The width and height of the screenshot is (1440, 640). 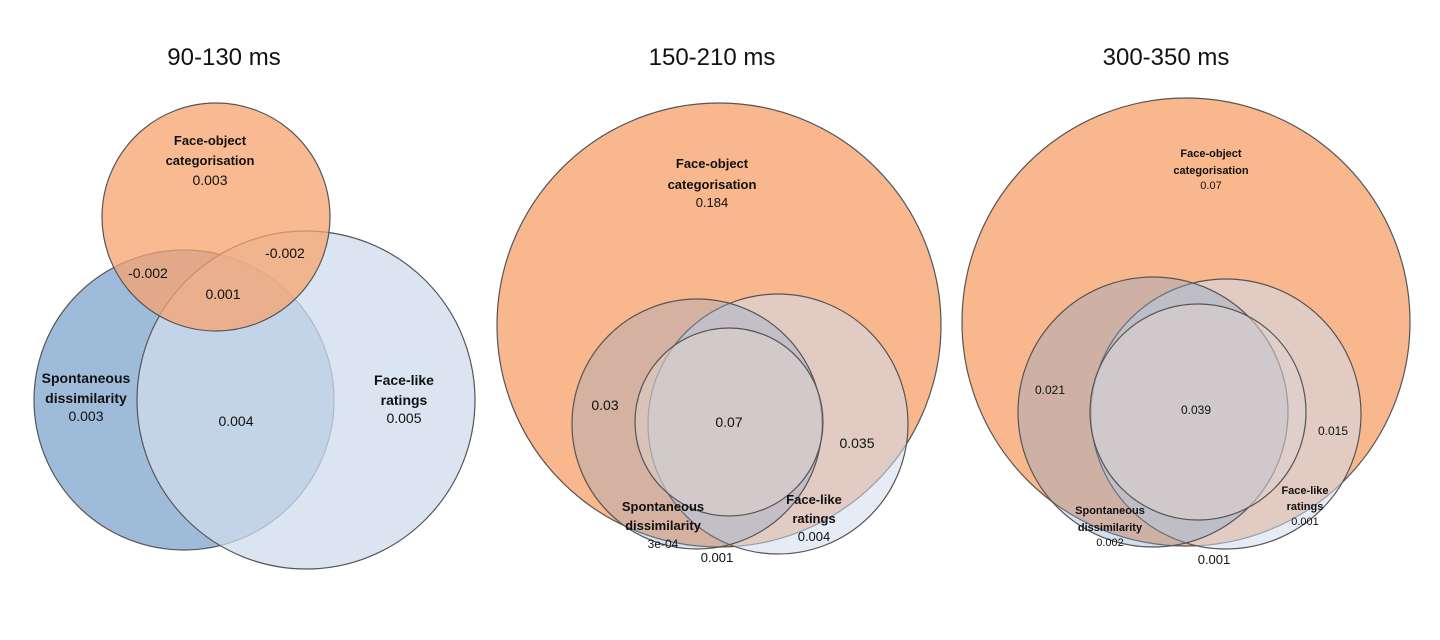 I want to click on face-object-value: 0.184, so click(x=712, y=202).